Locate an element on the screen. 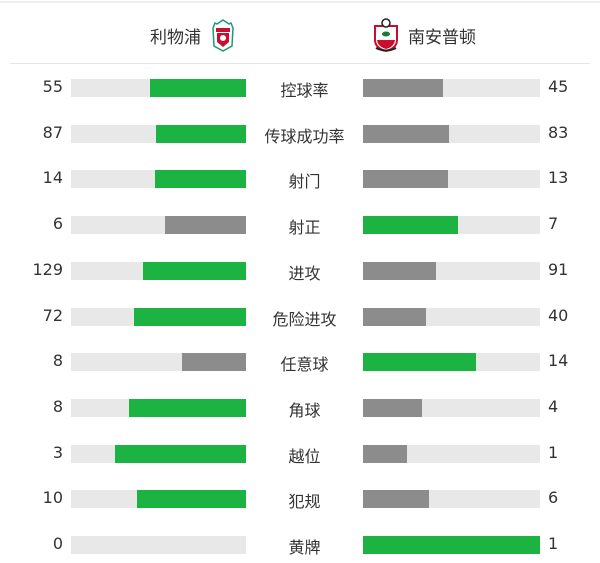  stat-label: 任意球 is located at coordinates (304, 365).